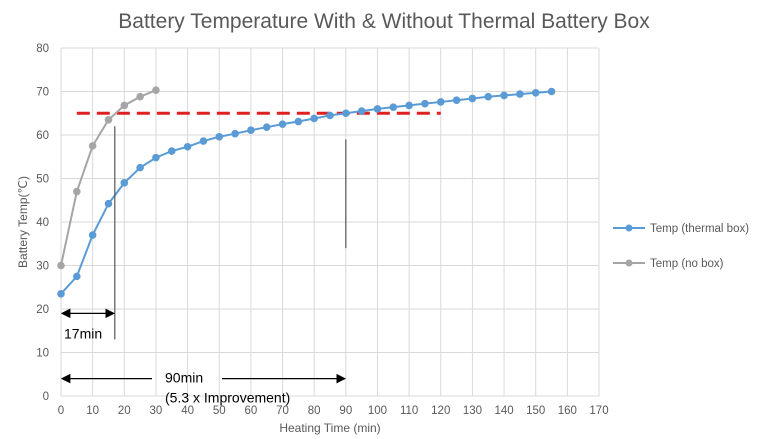 The height and width of the screenshot is (439, 768). What do you see at coordinates (699, 229) in the screenshot?
I see `legend-thermal-box: Temp (thermal box)` at bounding box center [699, 229].